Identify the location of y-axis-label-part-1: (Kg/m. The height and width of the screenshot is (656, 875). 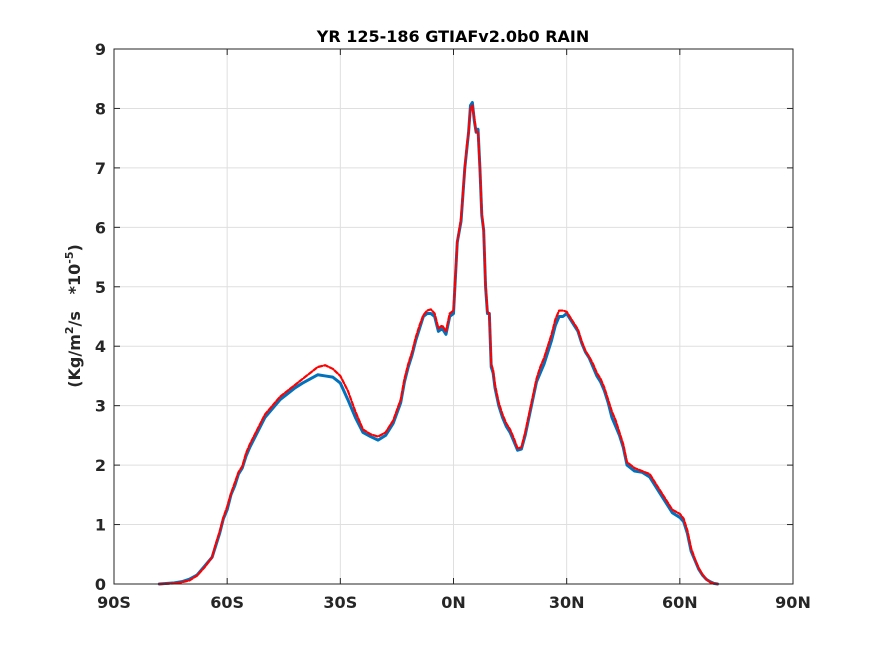
(74, 361).